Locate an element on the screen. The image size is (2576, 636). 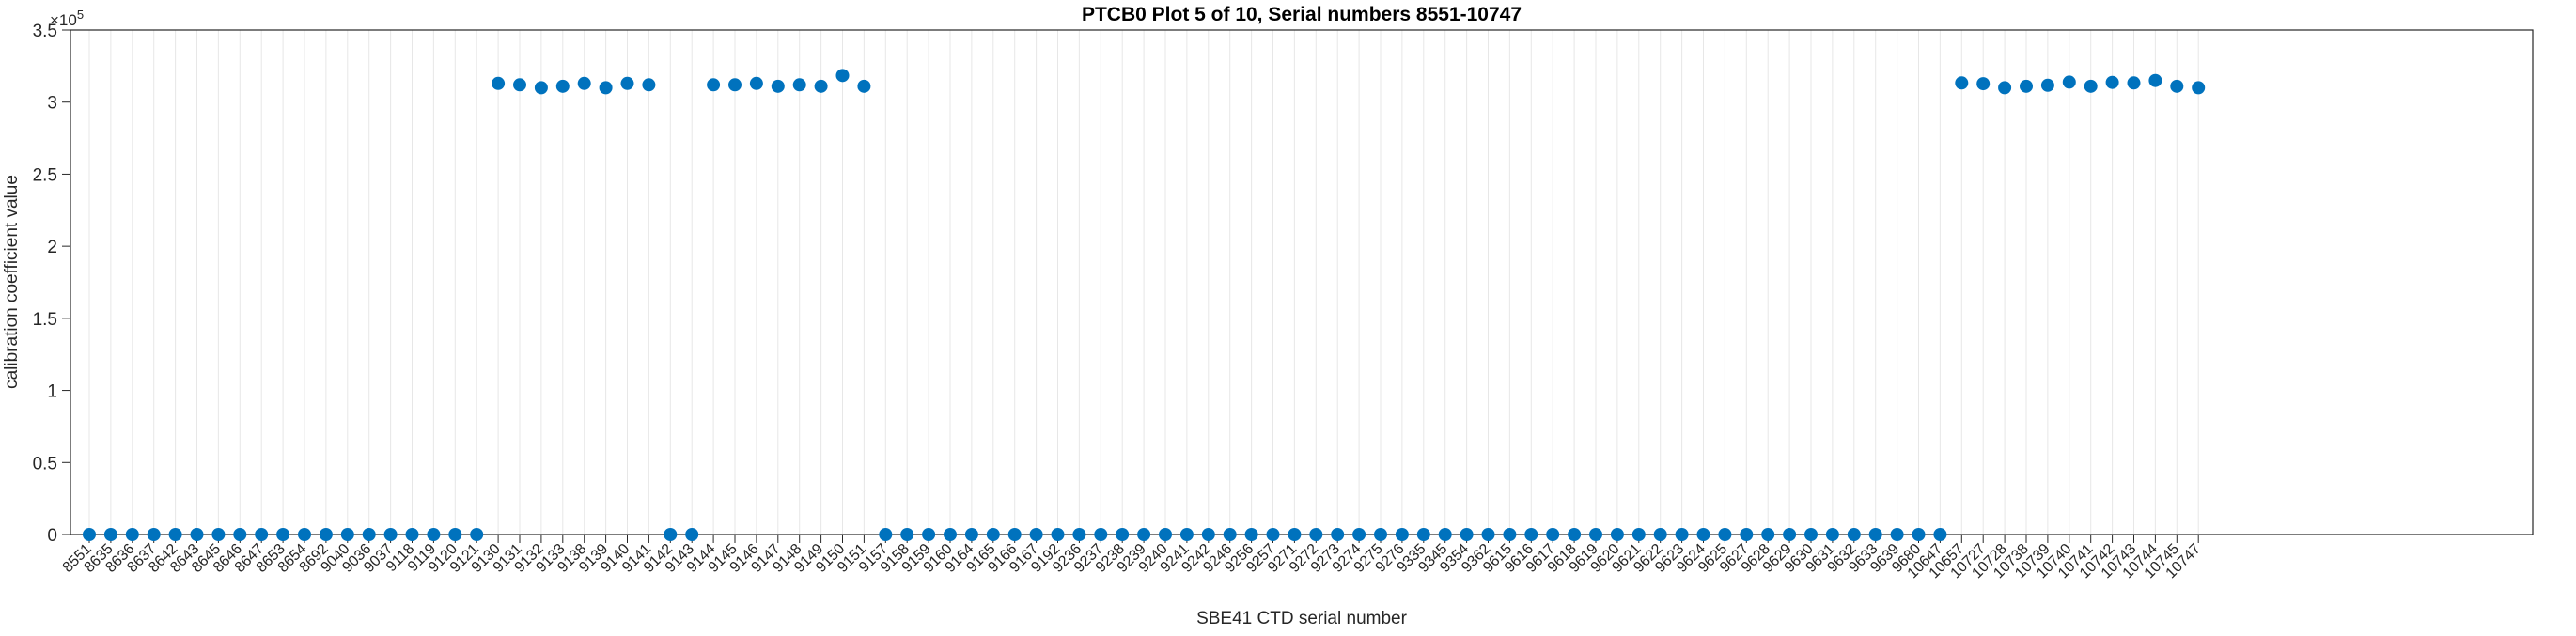
y-tick-label: 0.5 is located at coordinates (45, 463).